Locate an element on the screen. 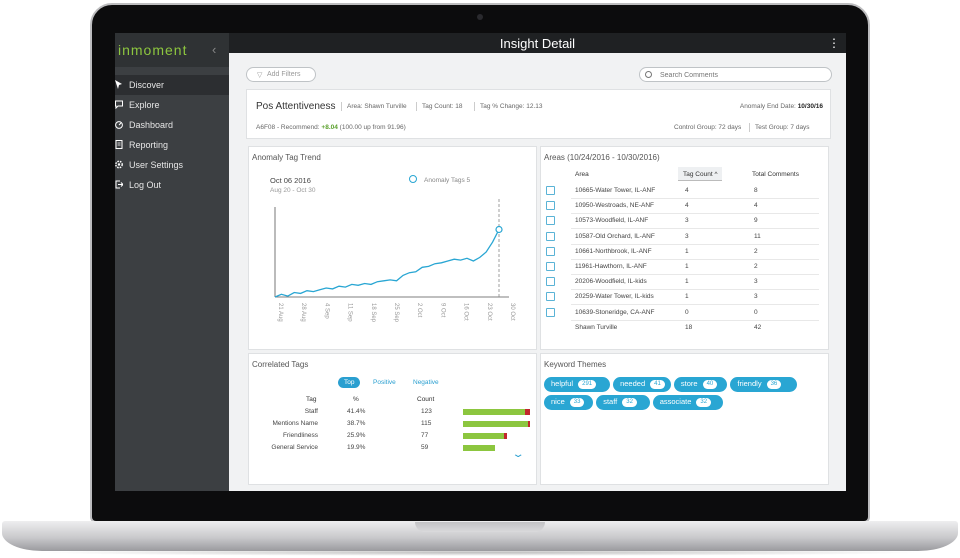 The image size is (960, 558). area-name-cell: 10587-Old Orchard, IL-ANF is located at coordinates (615, 236).